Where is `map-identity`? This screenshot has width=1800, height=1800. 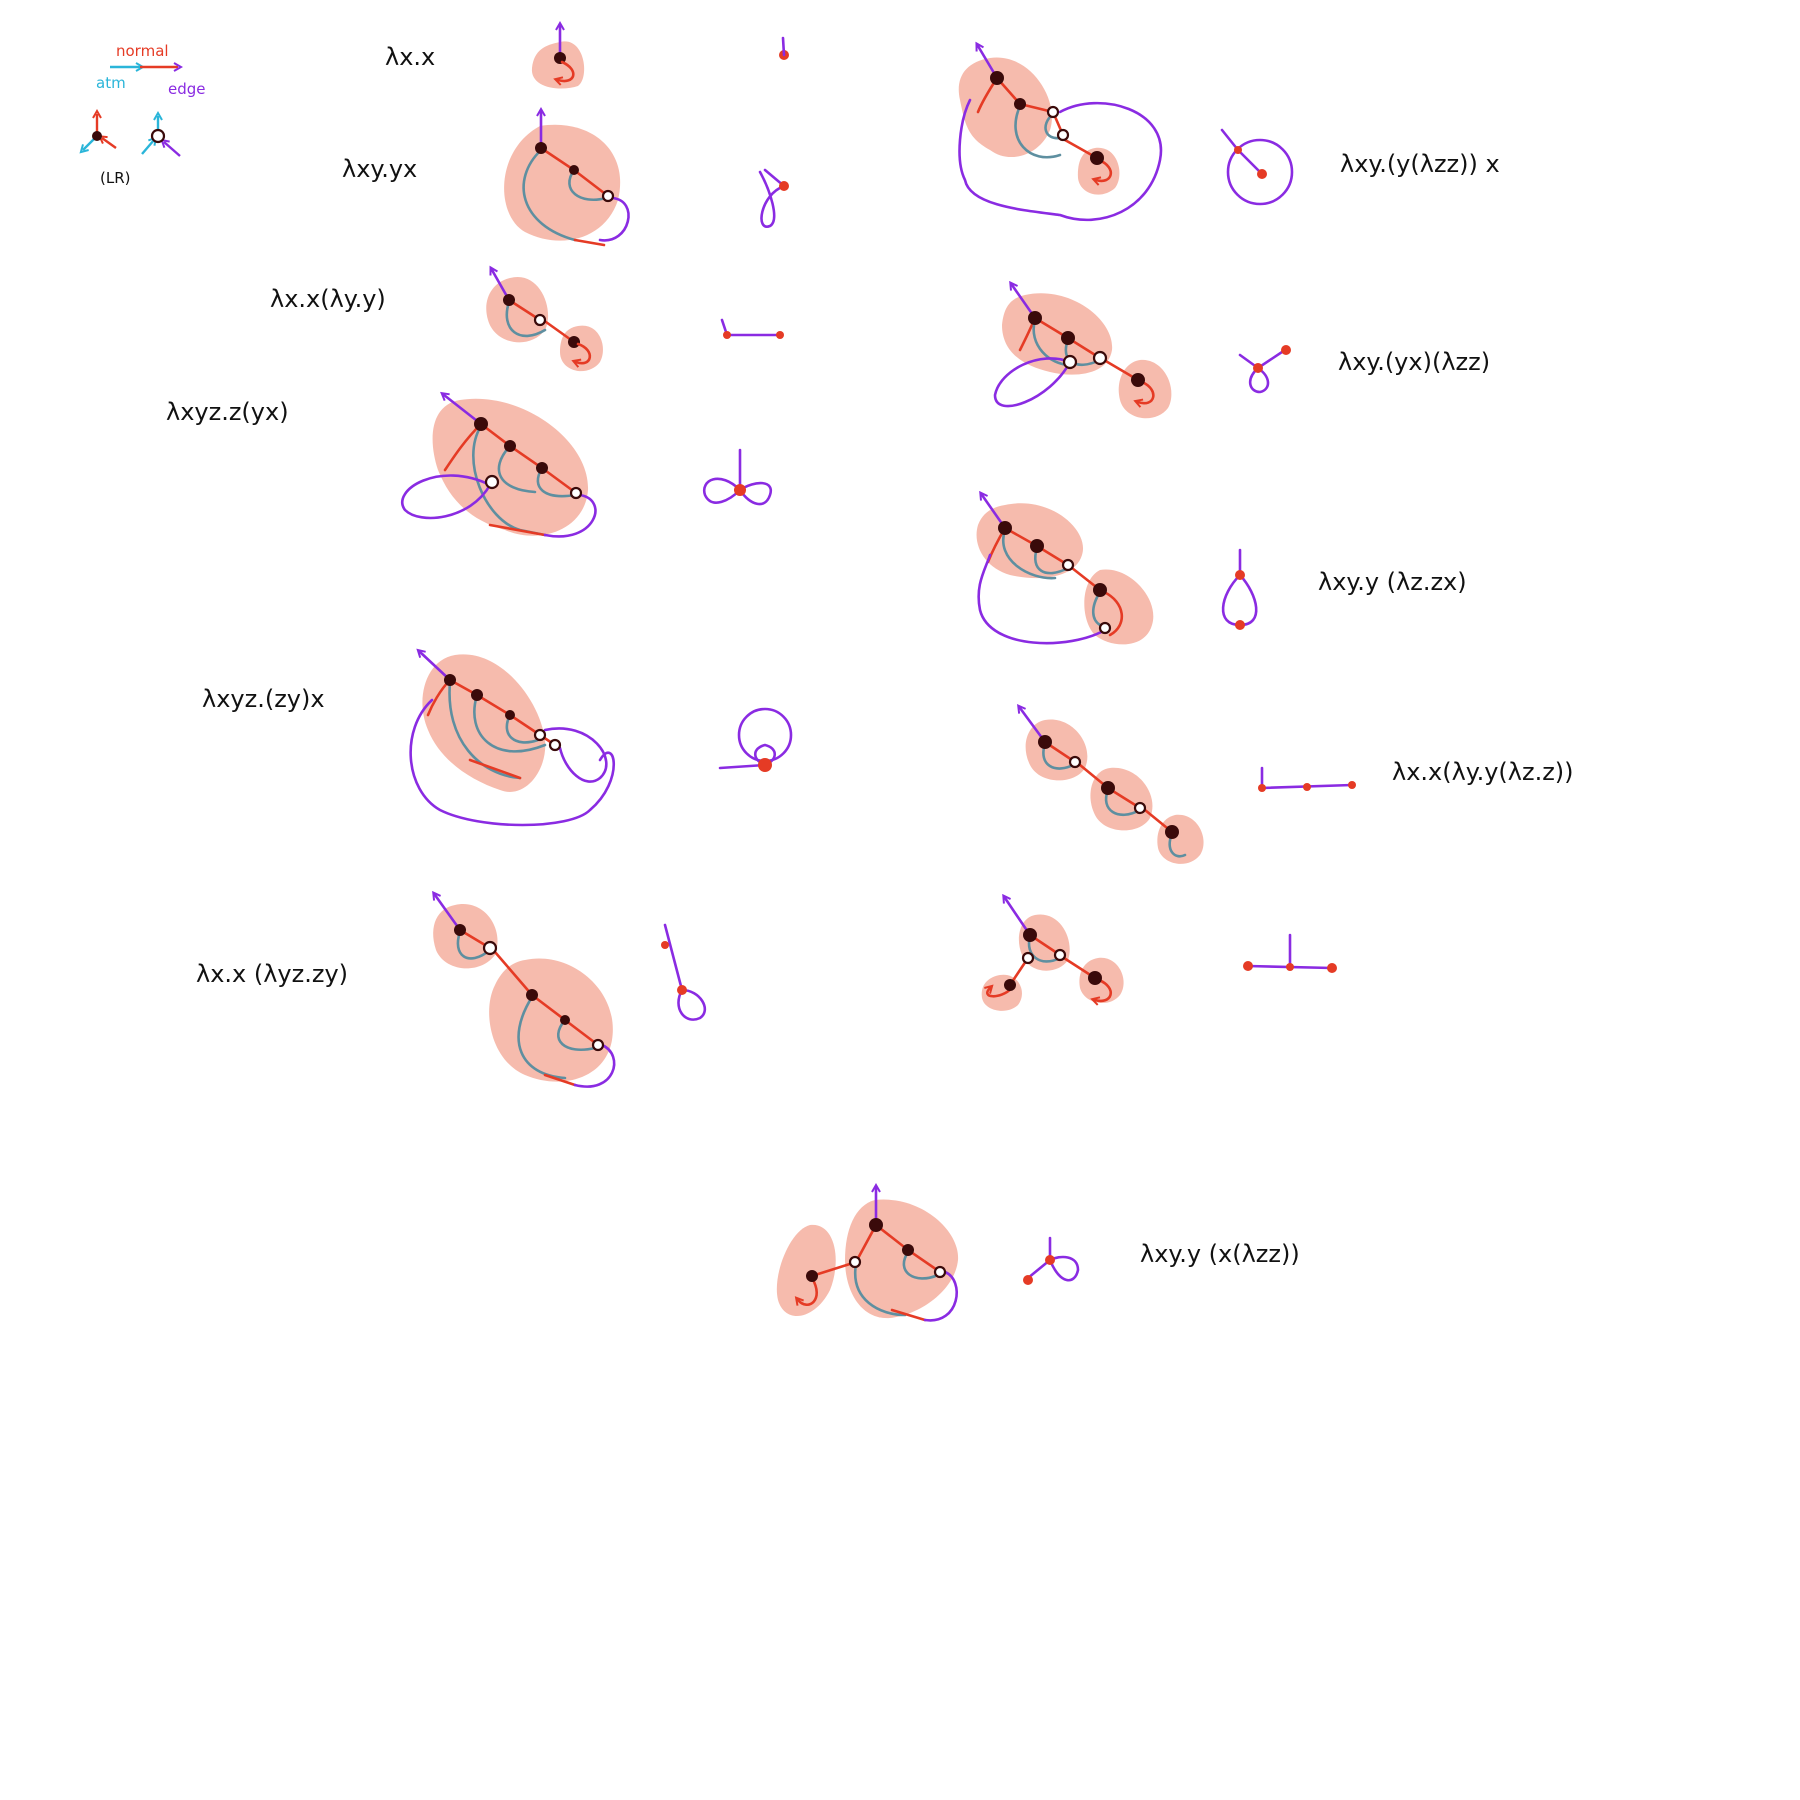 map-identity is located at coordinates (660, 57).